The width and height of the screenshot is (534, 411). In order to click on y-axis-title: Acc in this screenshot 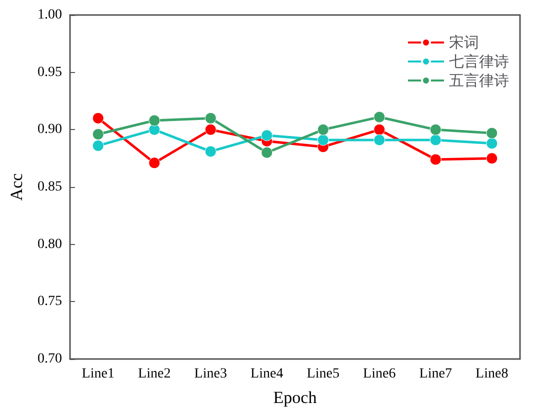, I will do `click(16, 186)`.